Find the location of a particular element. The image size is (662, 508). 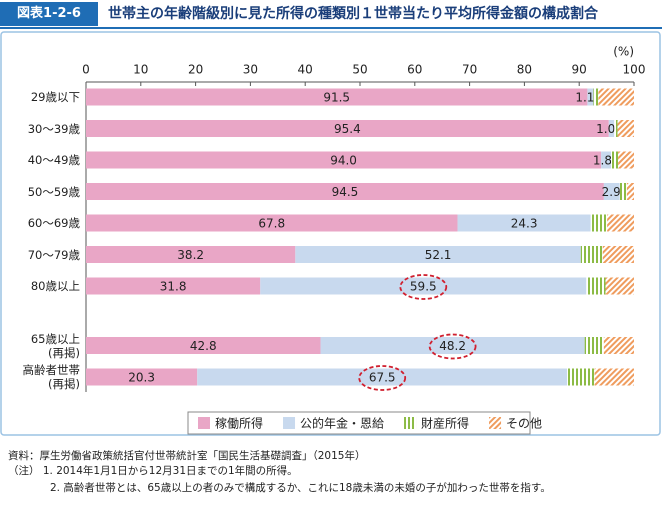

y-tick-label: 30～39歳 is located at coordinates (53, 128).